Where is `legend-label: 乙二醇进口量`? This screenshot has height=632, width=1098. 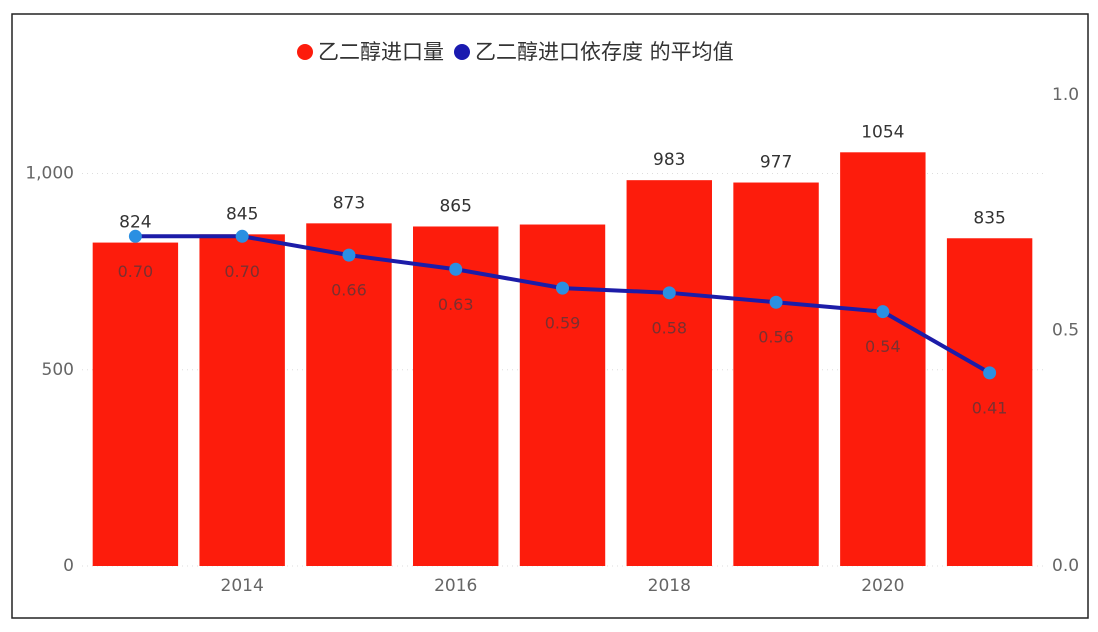
legend-label: 乙二醇进口量 is located at coordinates (381, 52).